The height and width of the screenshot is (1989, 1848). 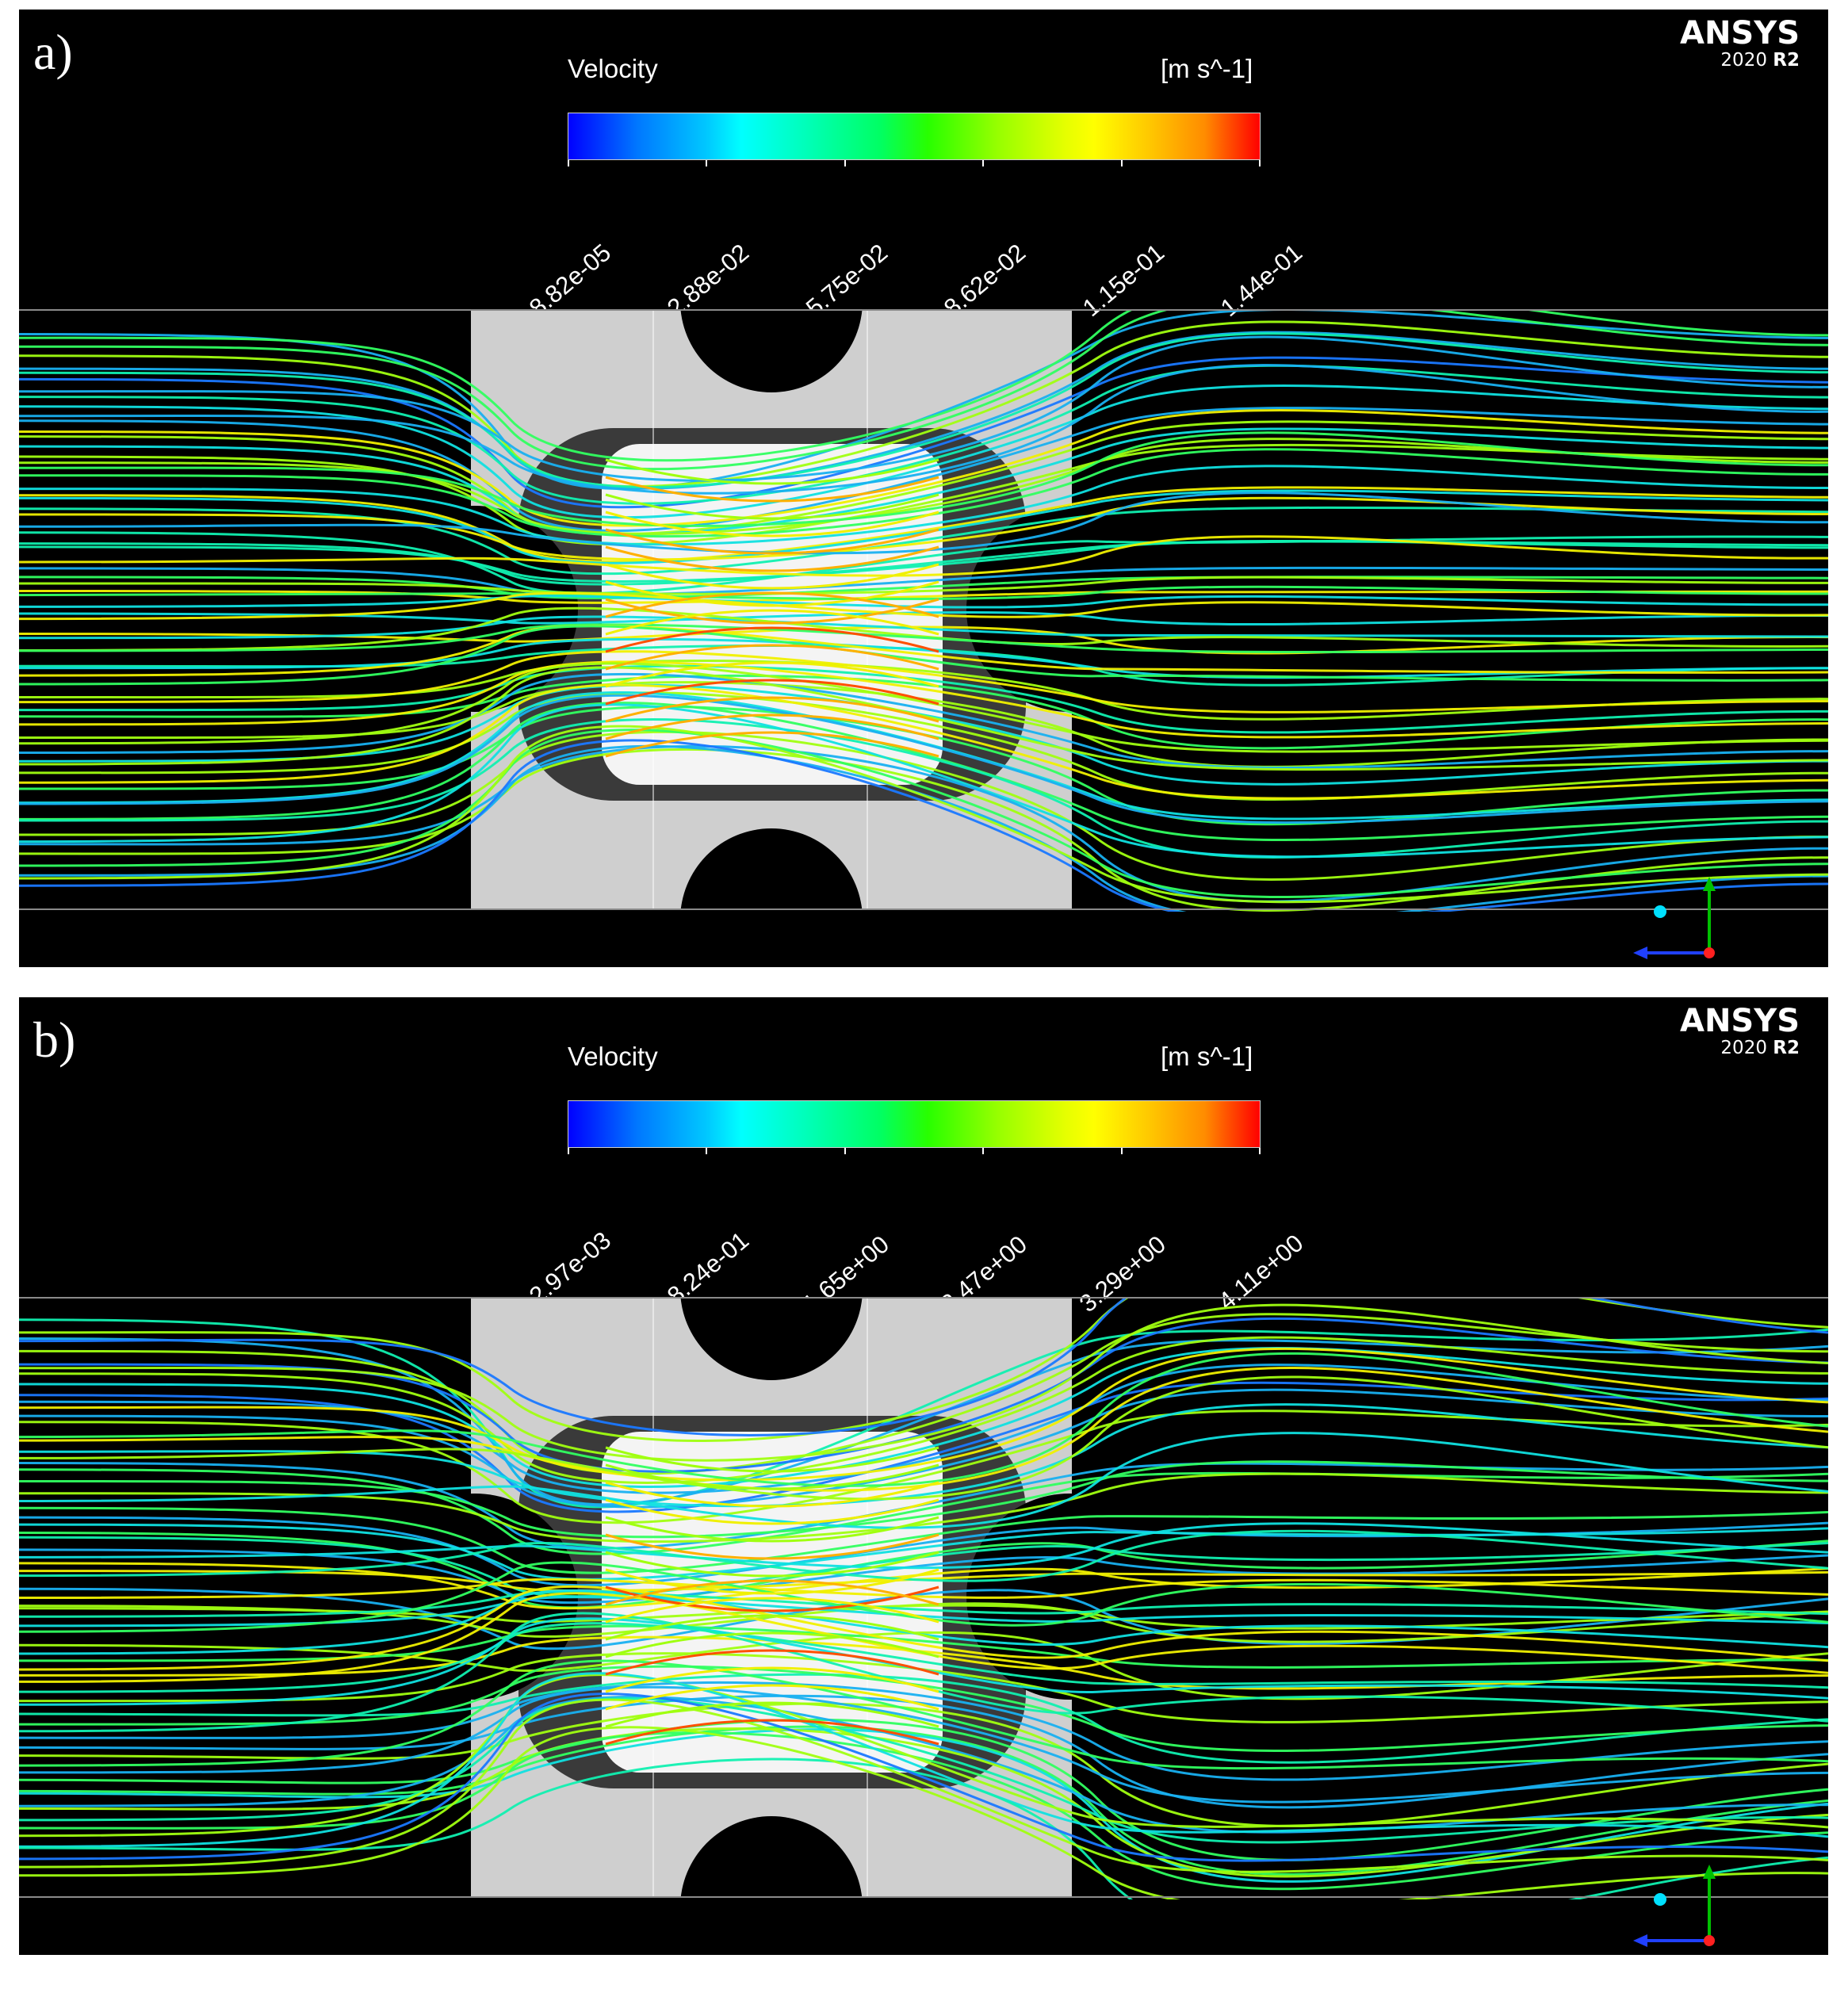 I want to click on axis-triad, so click(x=1675, y=1906).